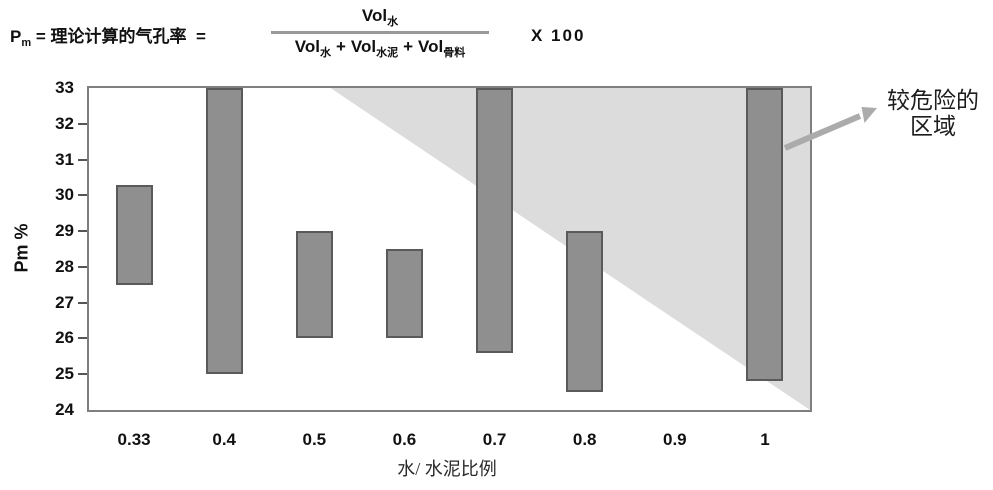 This screenshot has height=490, width=993. I want to click on x-axis-title: 水/ 水泥比例, so click(447, 469).